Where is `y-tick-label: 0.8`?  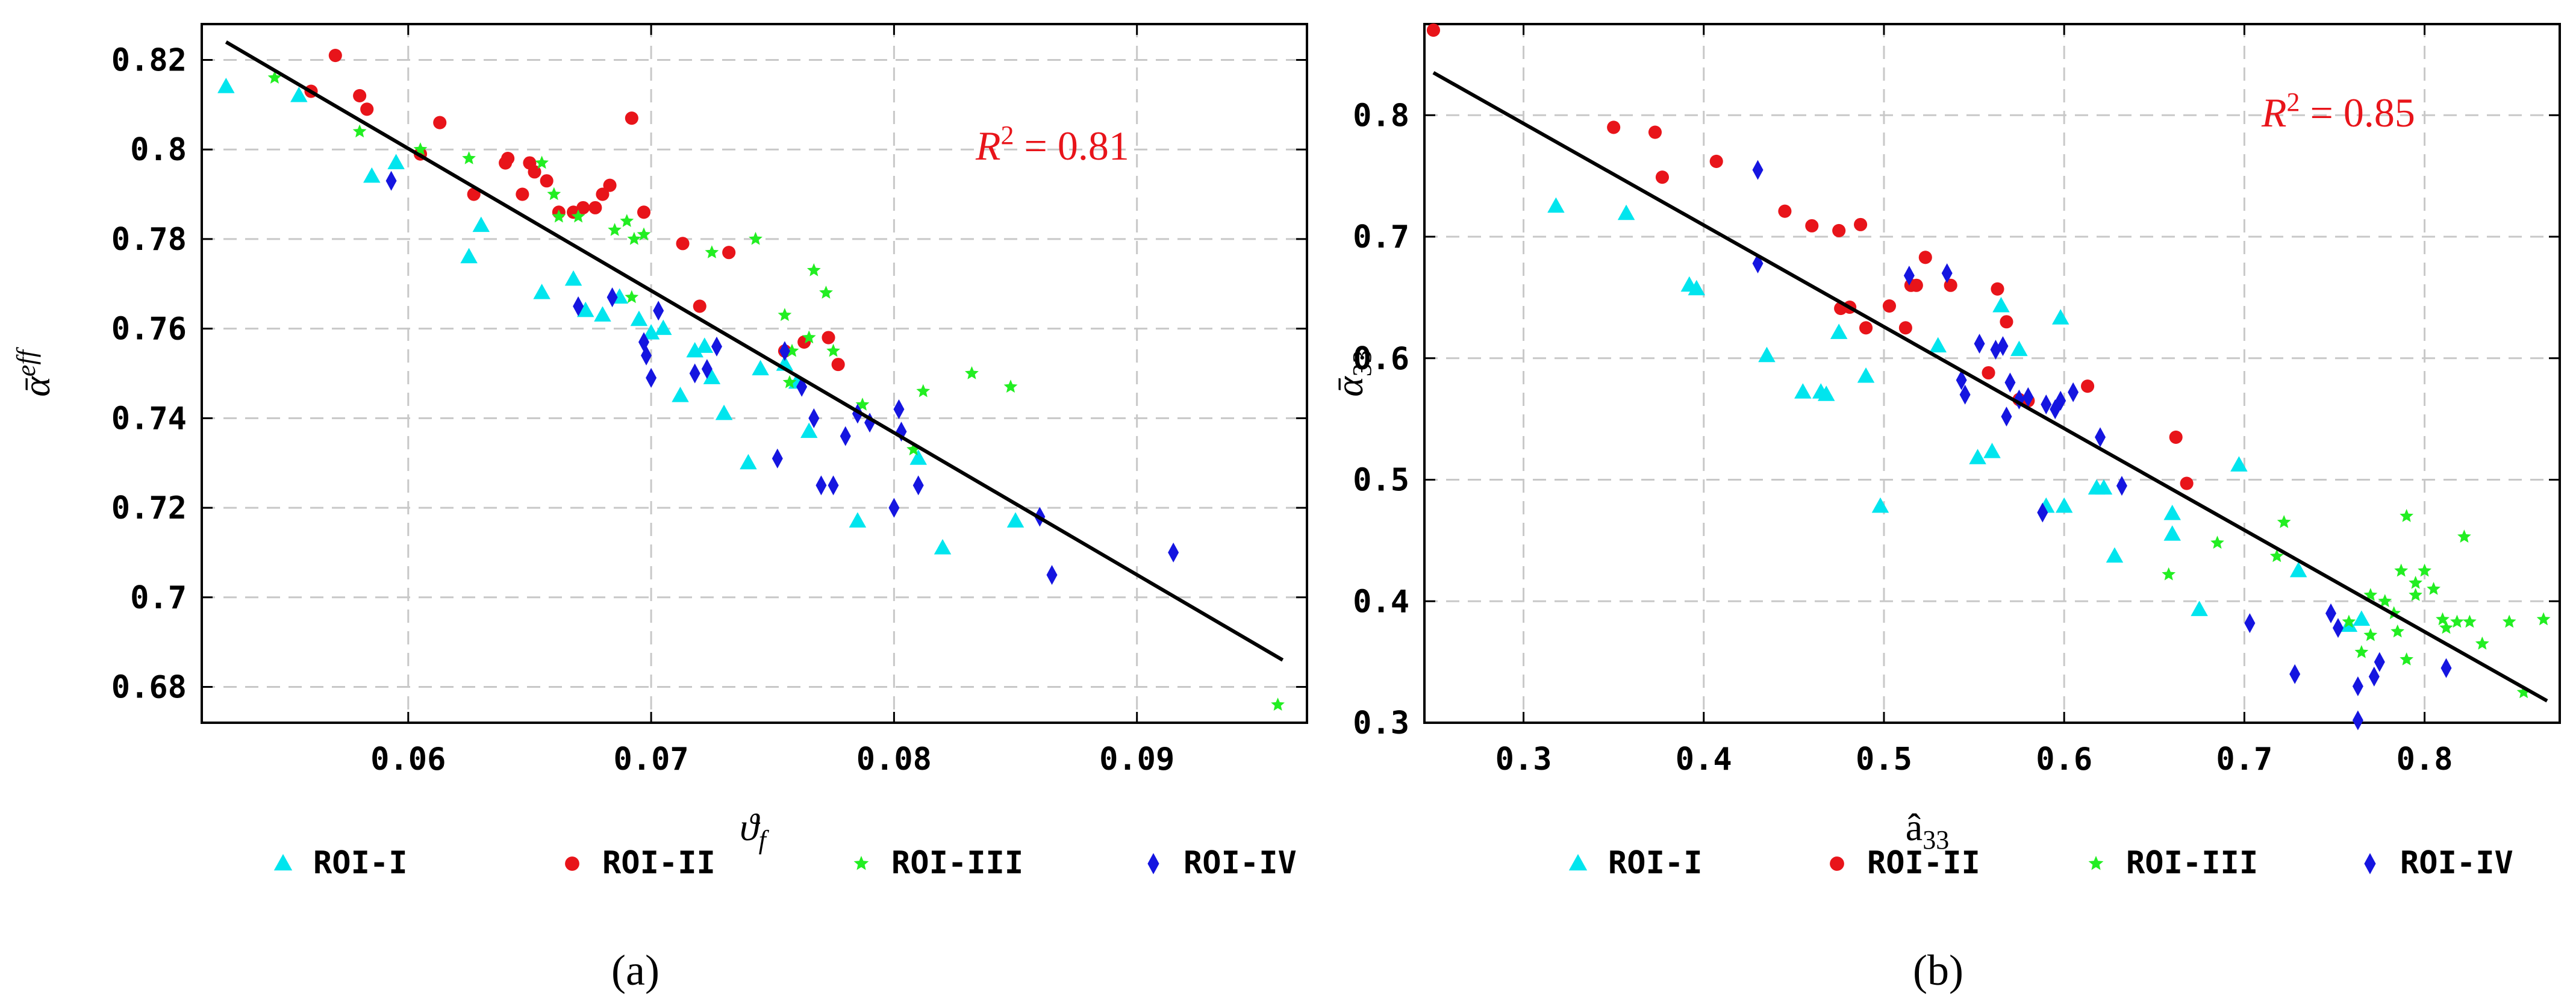 y-tick-label: 0.8 is located at coordinates (158, 150).